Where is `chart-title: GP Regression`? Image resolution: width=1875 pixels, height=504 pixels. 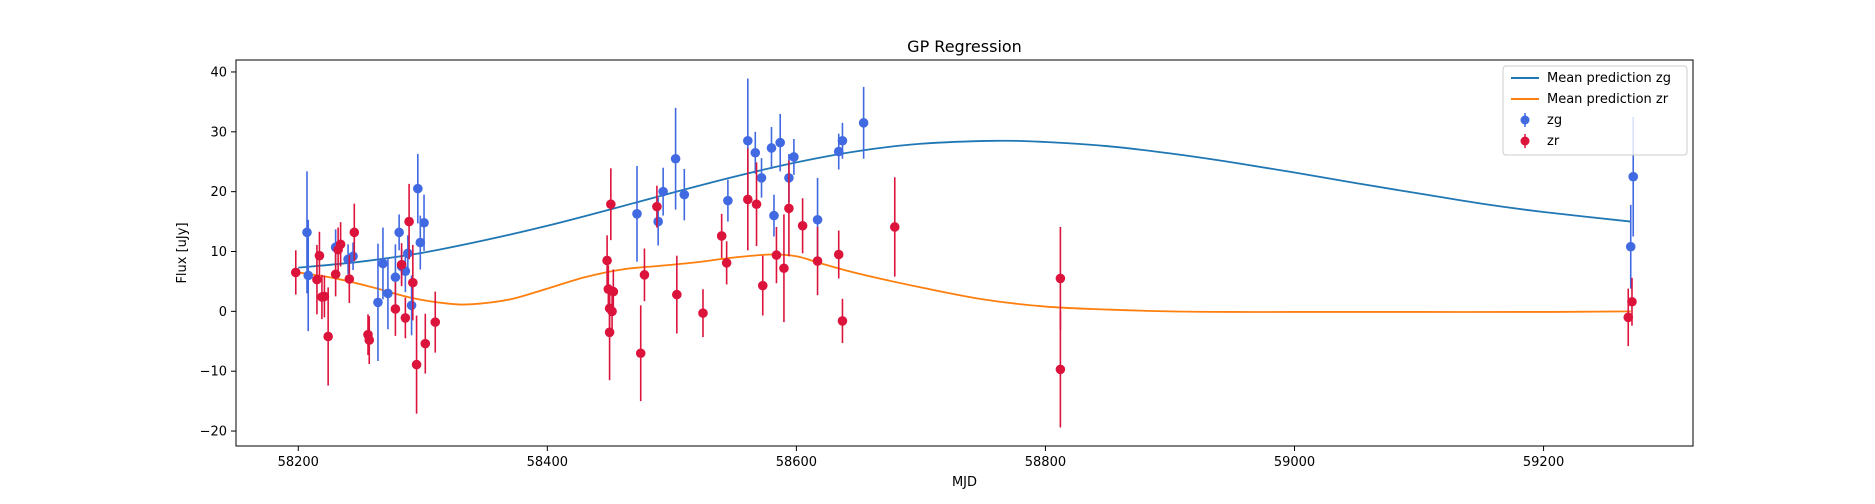
chart-title: GP Regression is located at coordinates (964, 46).